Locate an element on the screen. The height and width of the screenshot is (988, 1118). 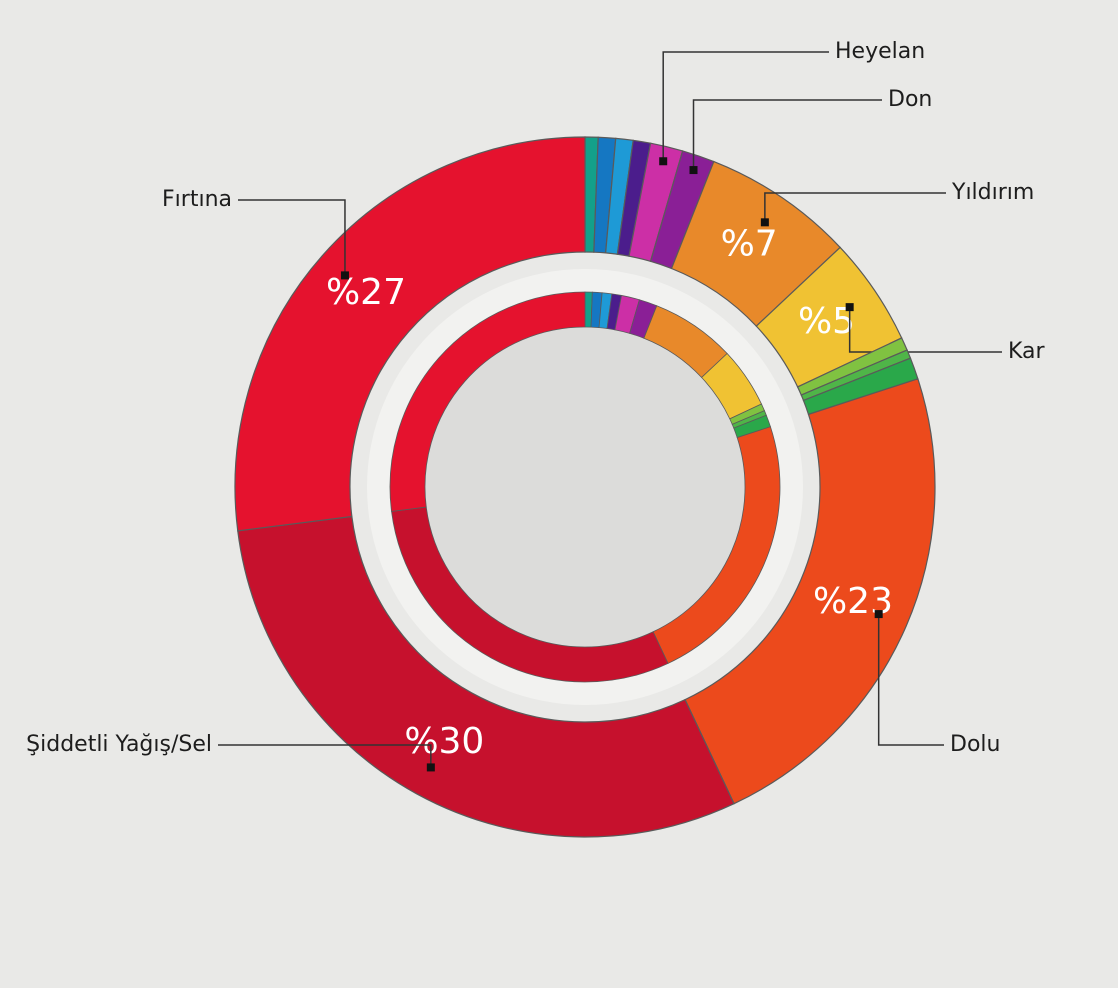
category-label: Don is located at coordinates (910, 99).